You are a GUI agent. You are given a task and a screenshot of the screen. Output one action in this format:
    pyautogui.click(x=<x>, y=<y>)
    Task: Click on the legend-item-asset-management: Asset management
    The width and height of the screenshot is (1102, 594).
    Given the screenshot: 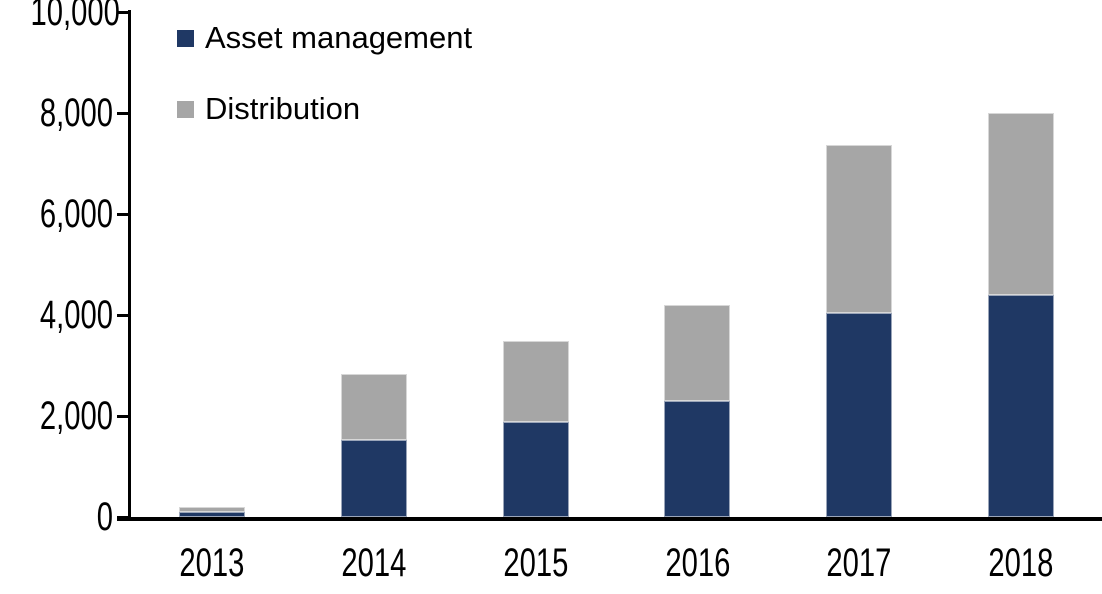 What is the action you would take?
    pyautogui.click(x=324, y=38)
    